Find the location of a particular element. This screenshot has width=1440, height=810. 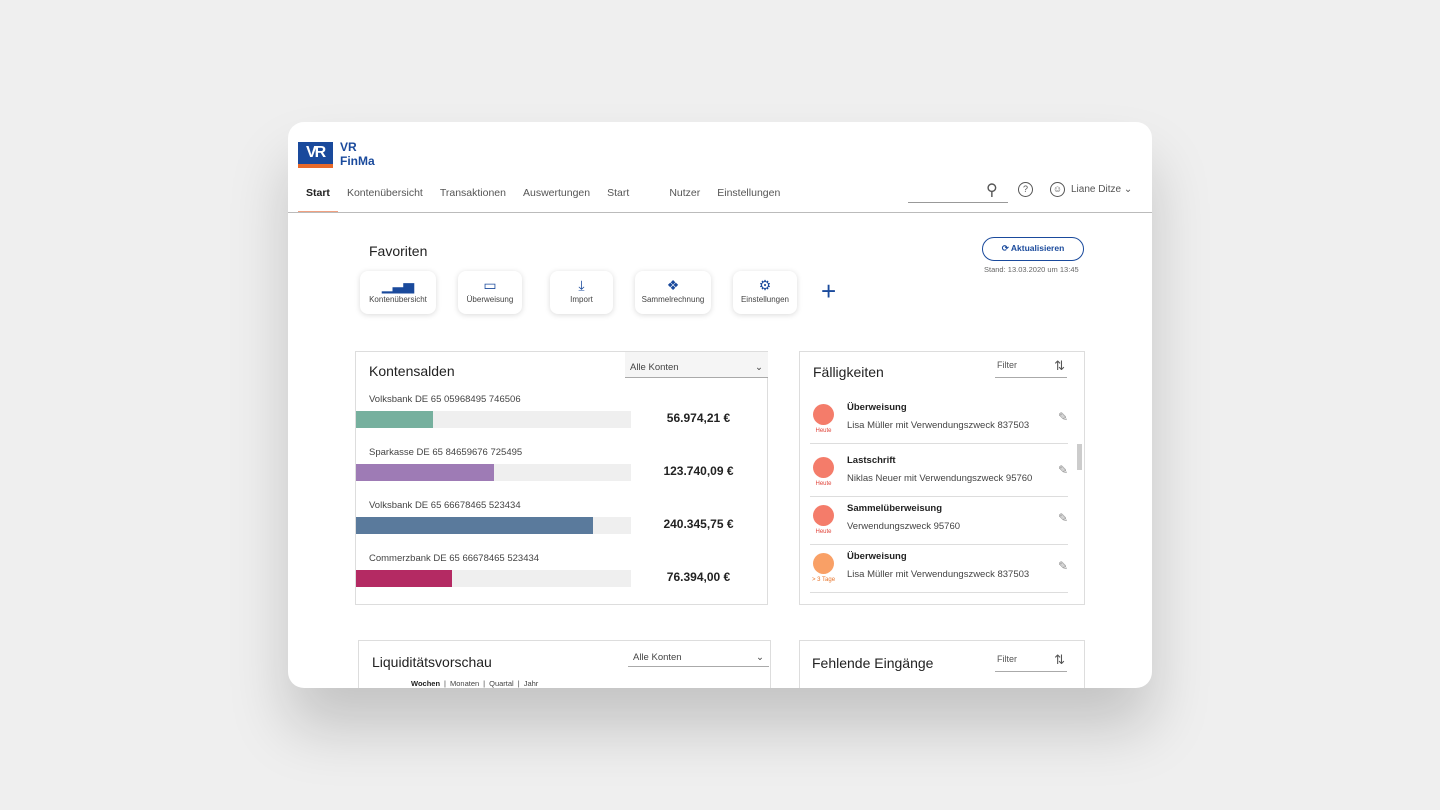

card-icon: ▭ is located at coordinates (490, 285).